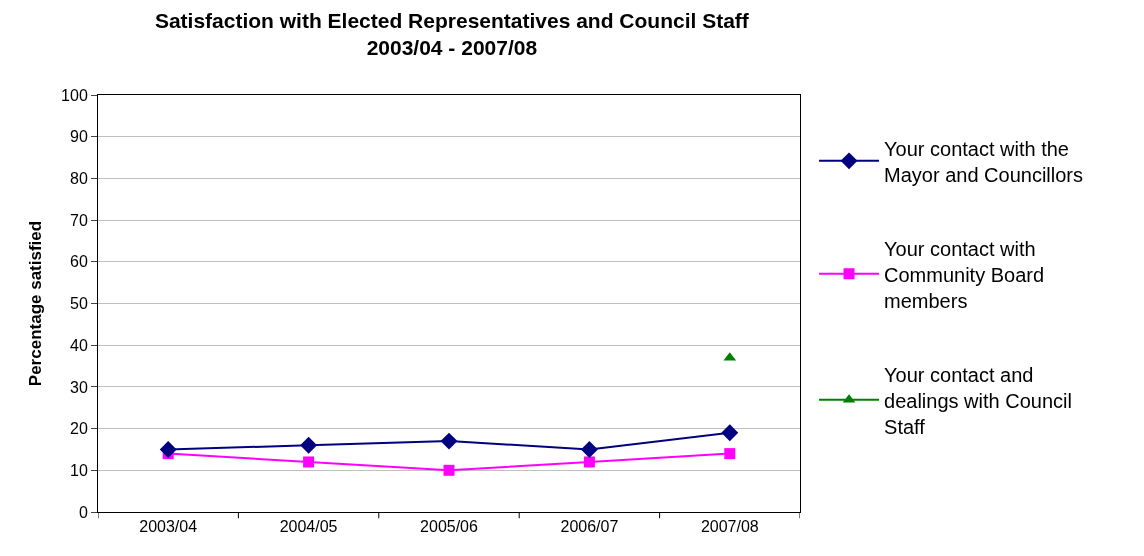  Describe the element at coordinates (79, 345) in the screenshot. I see `y-tick-label: 40` at that location.